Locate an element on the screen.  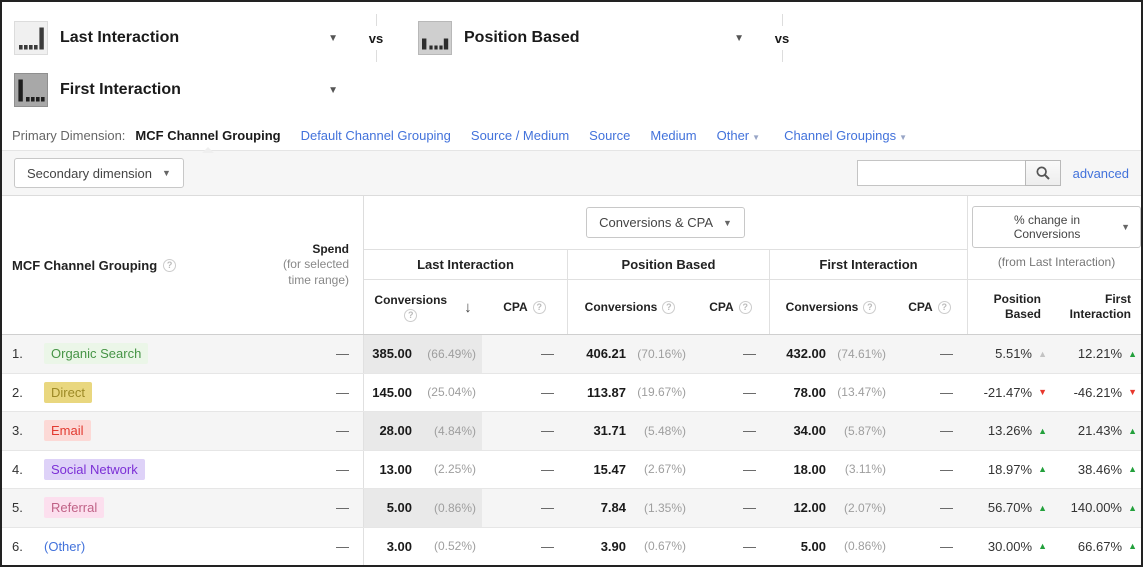
pb-change-cell: 5.51% is located at coordinates (1011, 354).